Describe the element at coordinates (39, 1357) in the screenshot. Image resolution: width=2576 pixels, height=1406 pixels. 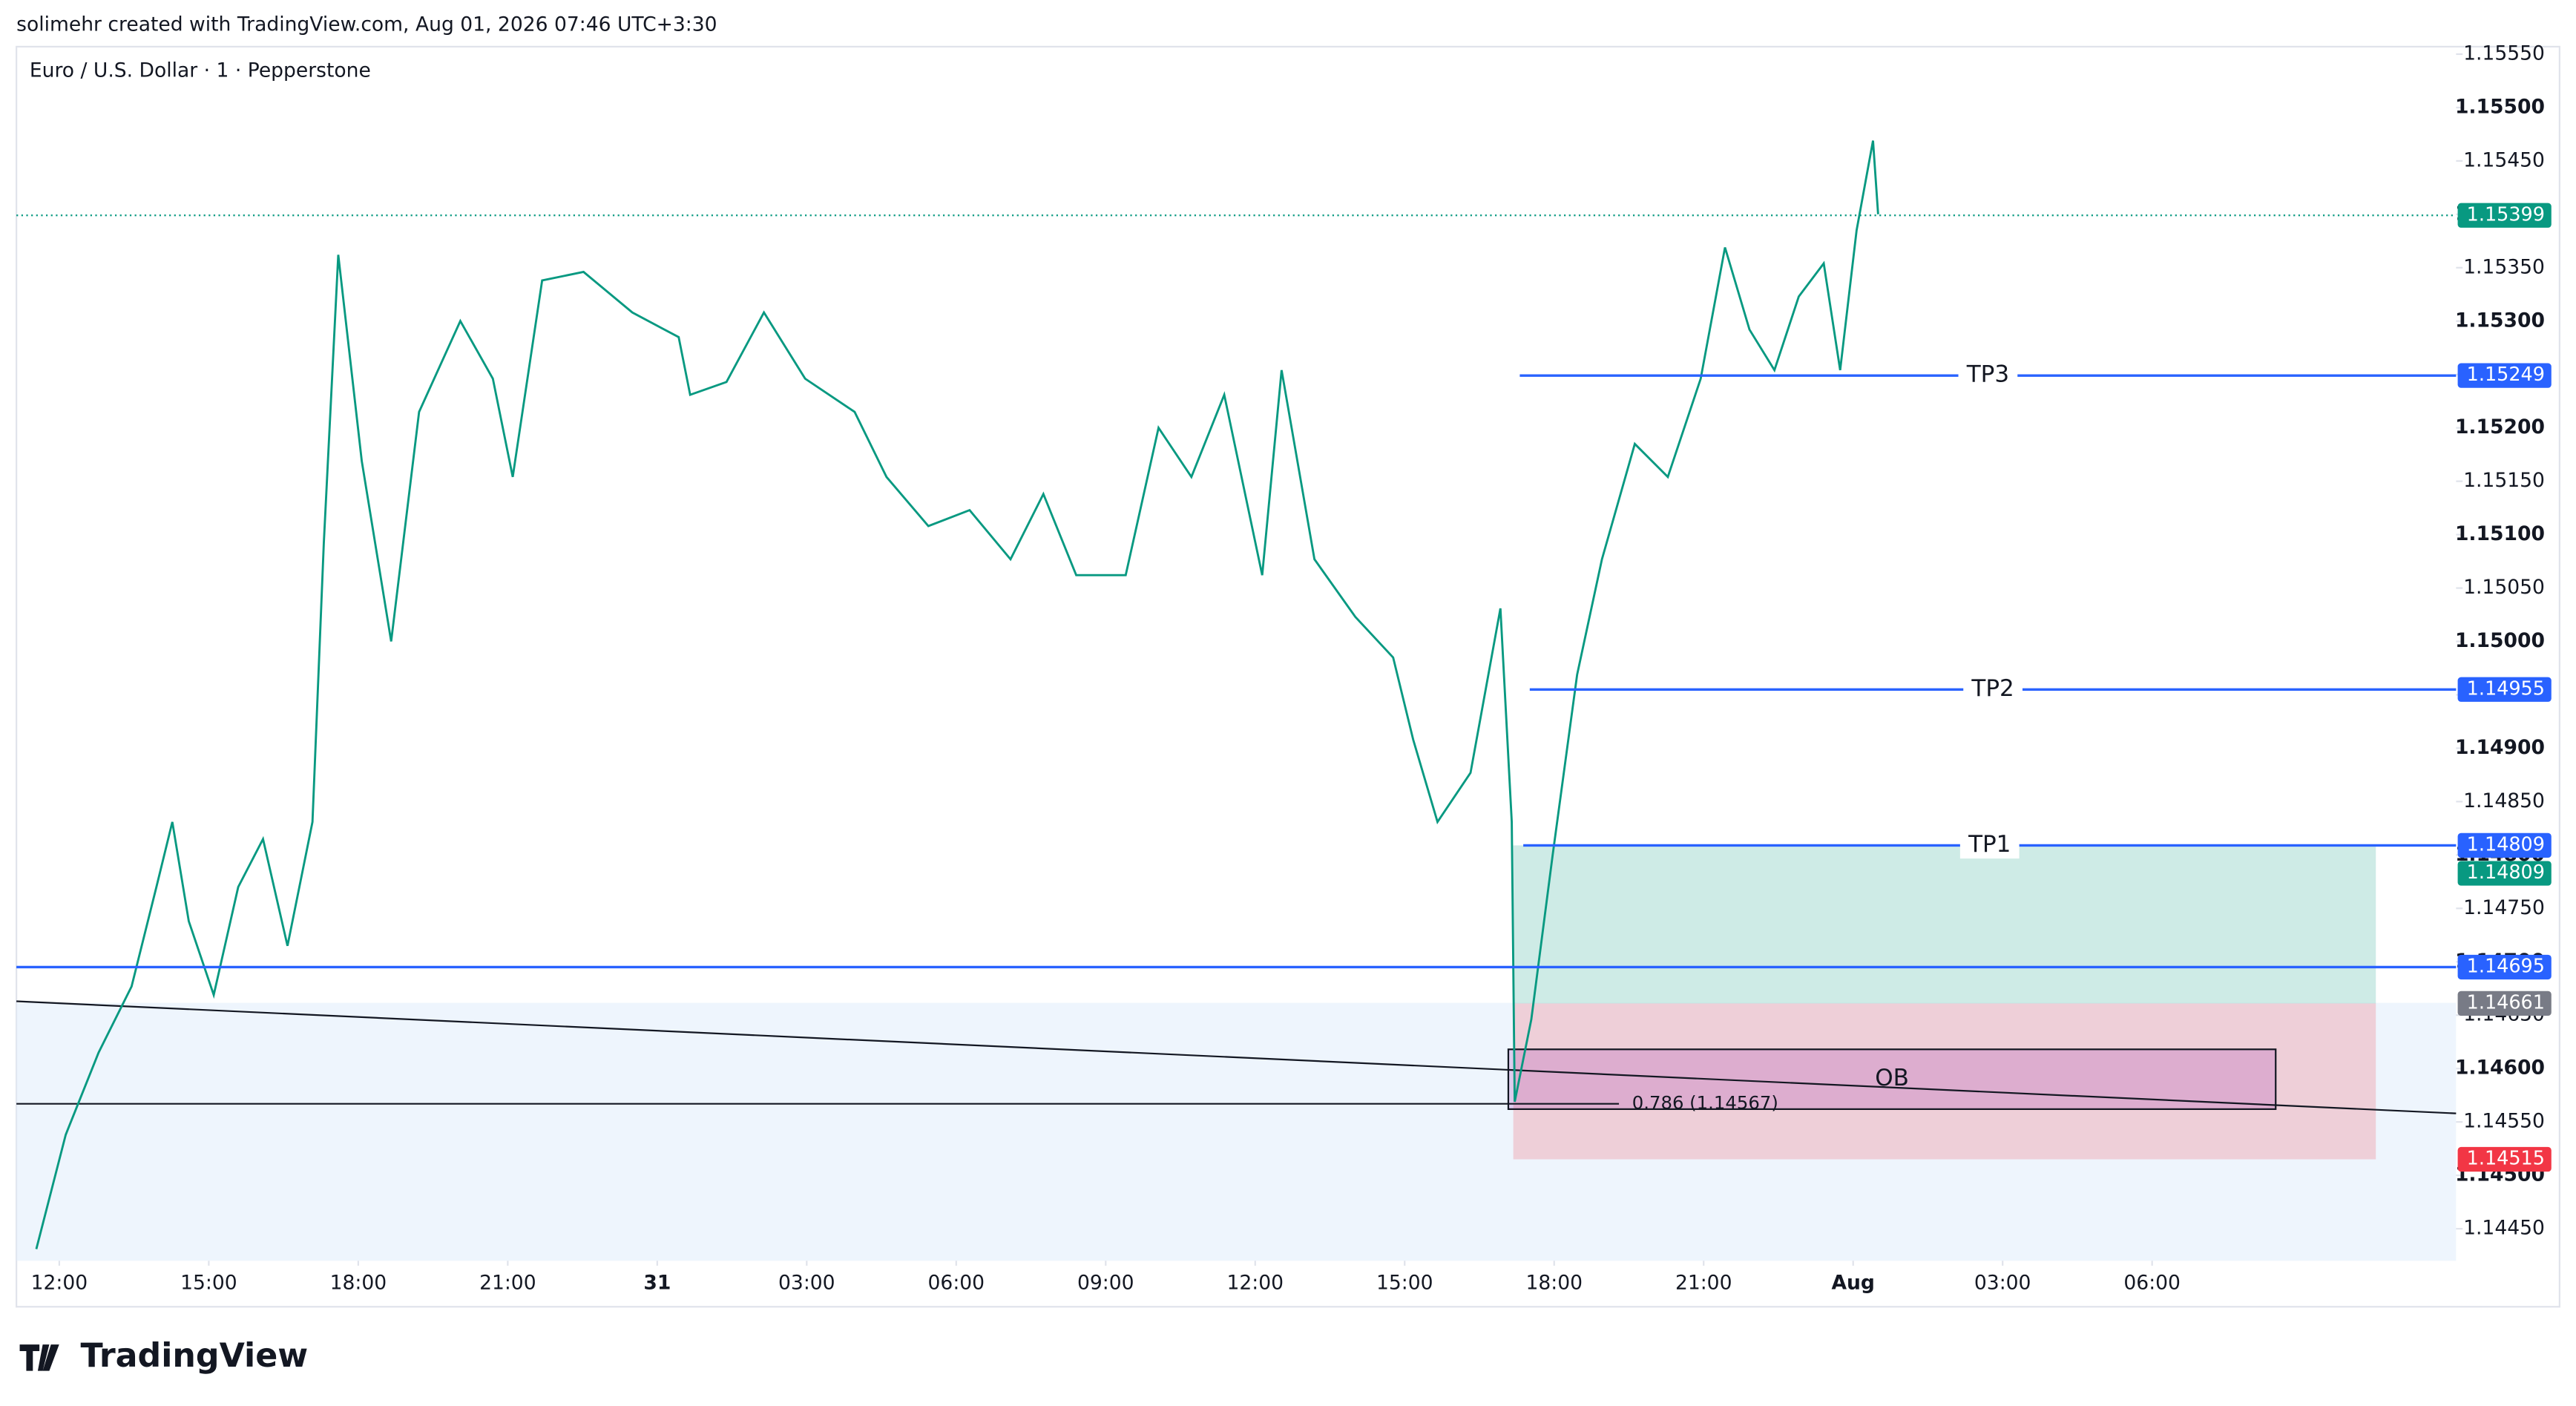
I see `logo-icon` at that location.